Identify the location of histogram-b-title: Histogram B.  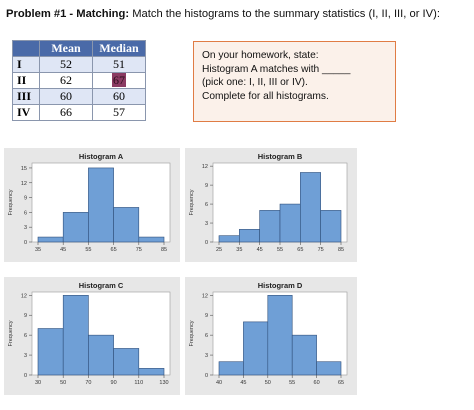
(280, 156).